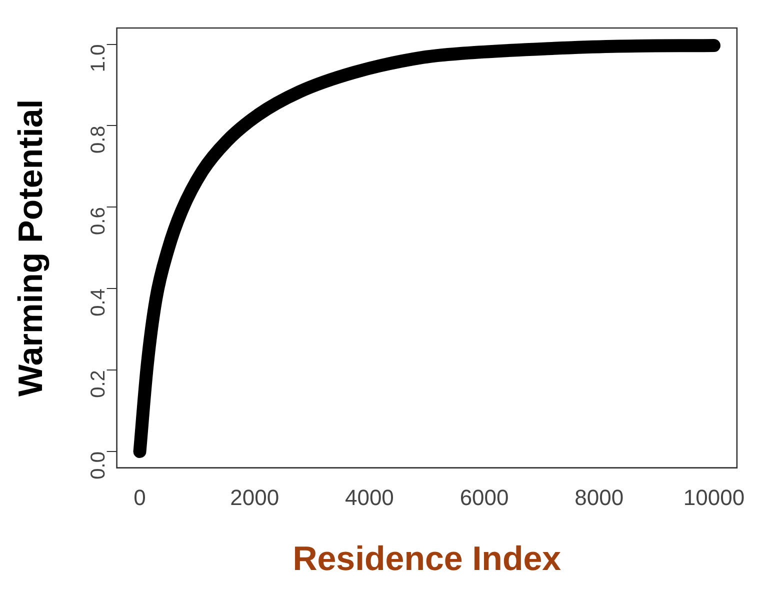 This screenshot has width=761, height=593. I want to click on x-tick-label: 8000, so click(599, 497).